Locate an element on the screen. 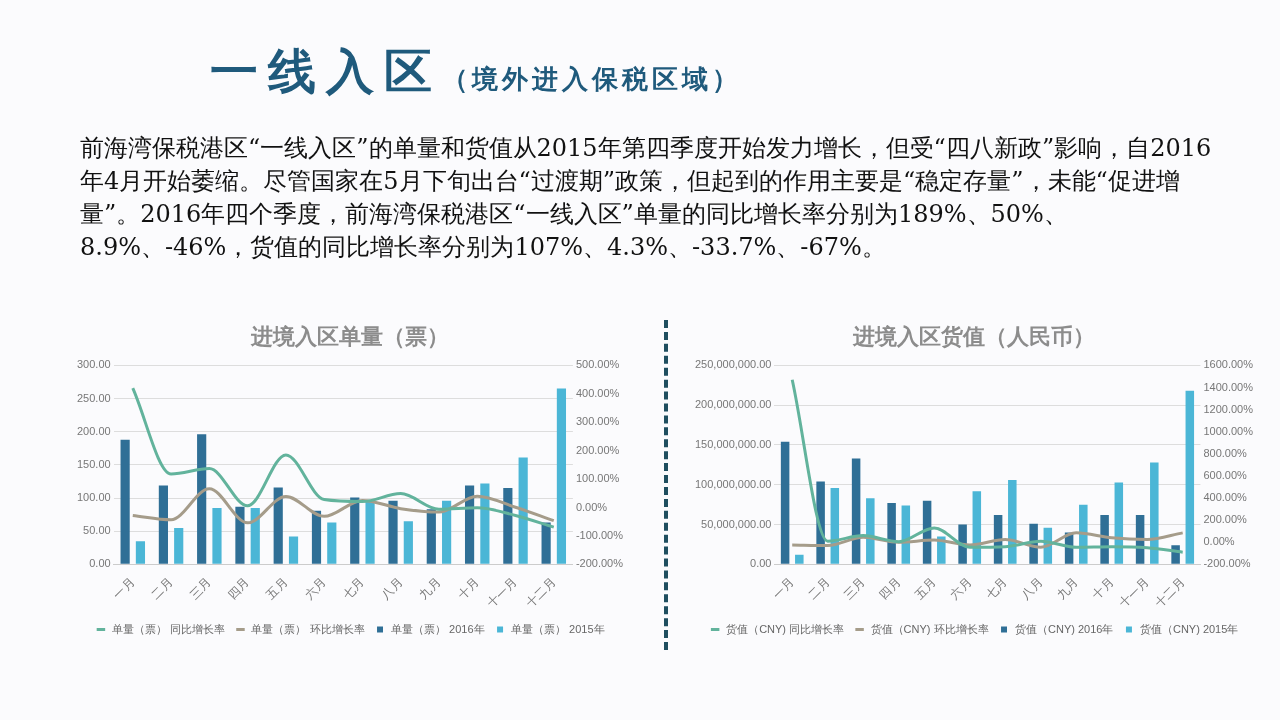 This screenshot has height=720, width=1280. y-tick-label: 200.00 is located at coordinates (93, 430).